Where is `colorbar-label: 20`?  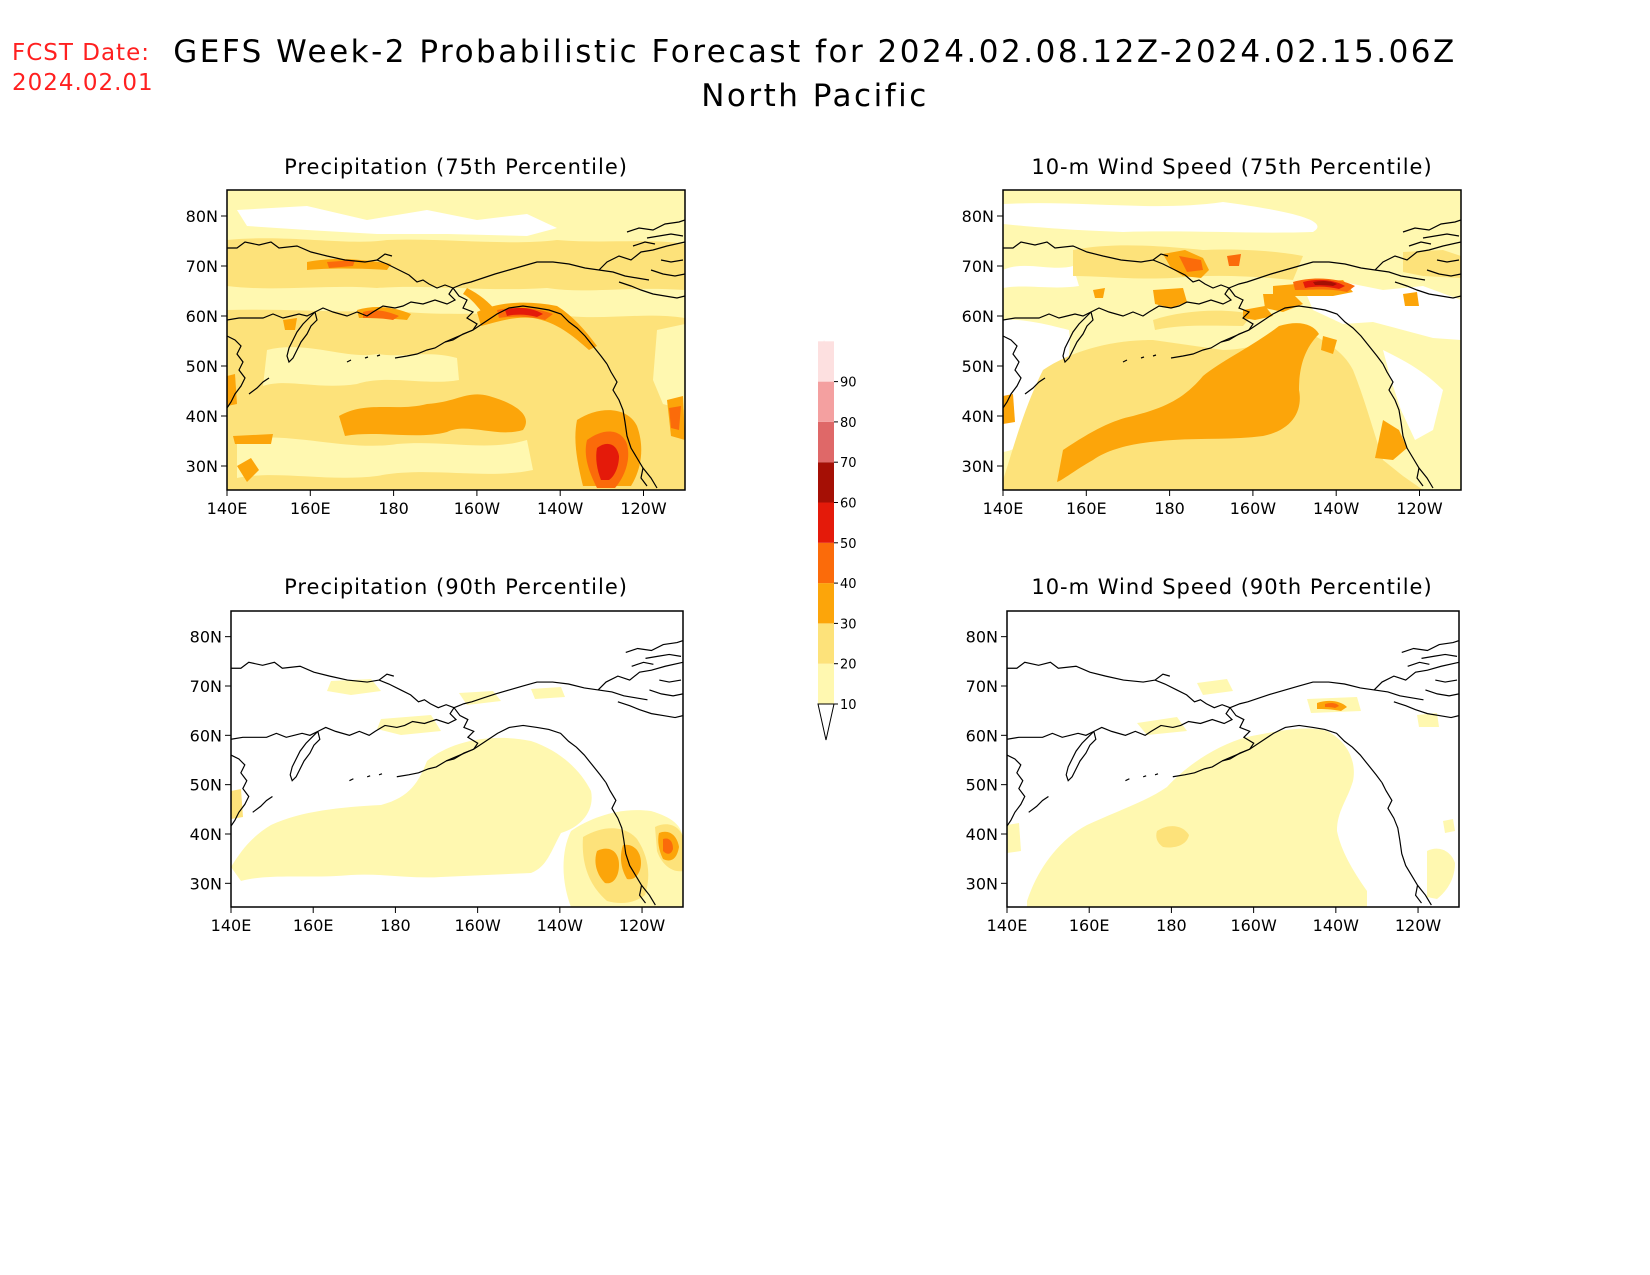 colorbar-label: 20 is located at coordinates (848, 665).